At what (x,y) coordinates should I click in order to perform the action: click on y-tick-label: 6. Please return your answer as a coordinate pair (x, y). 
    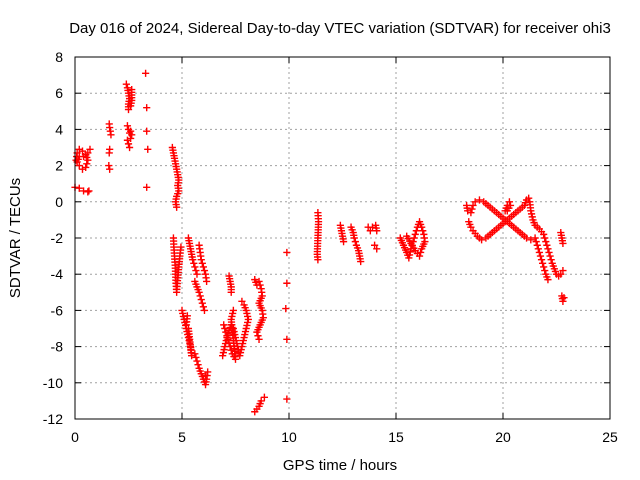
    Looking at the image, I should click on (59, 93).